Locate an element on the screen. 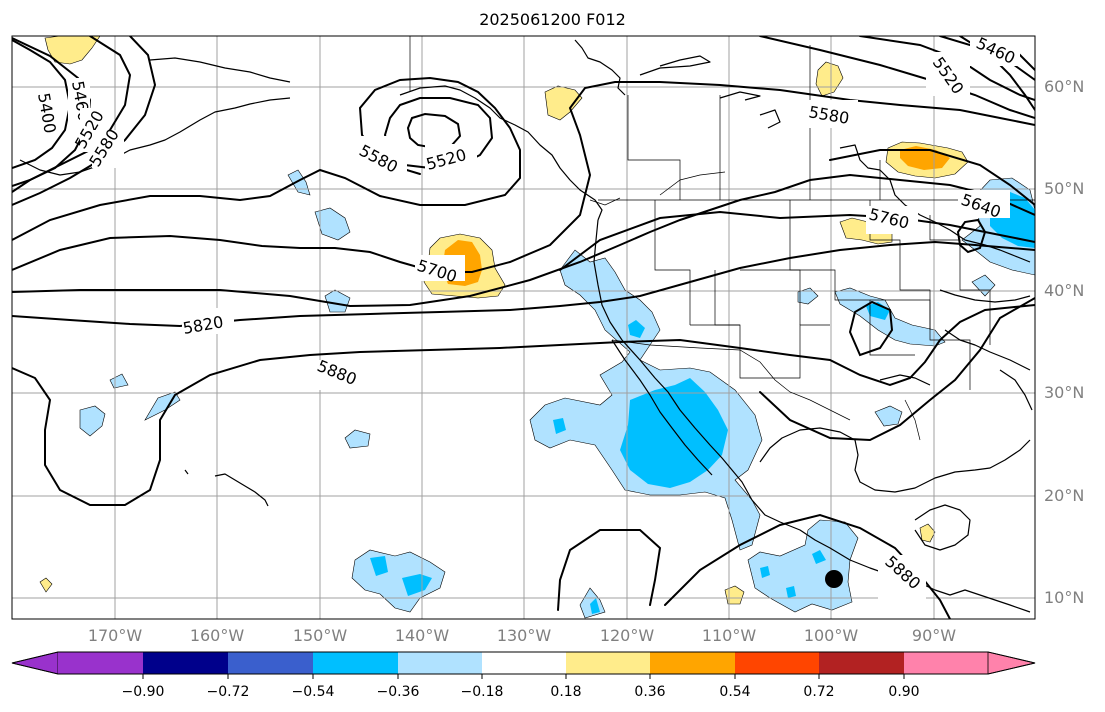 Image resolution: width=1105 pixels, height=712 pixels. colorbar-tick-label: −0.18 is located at coordinates (482, 692).